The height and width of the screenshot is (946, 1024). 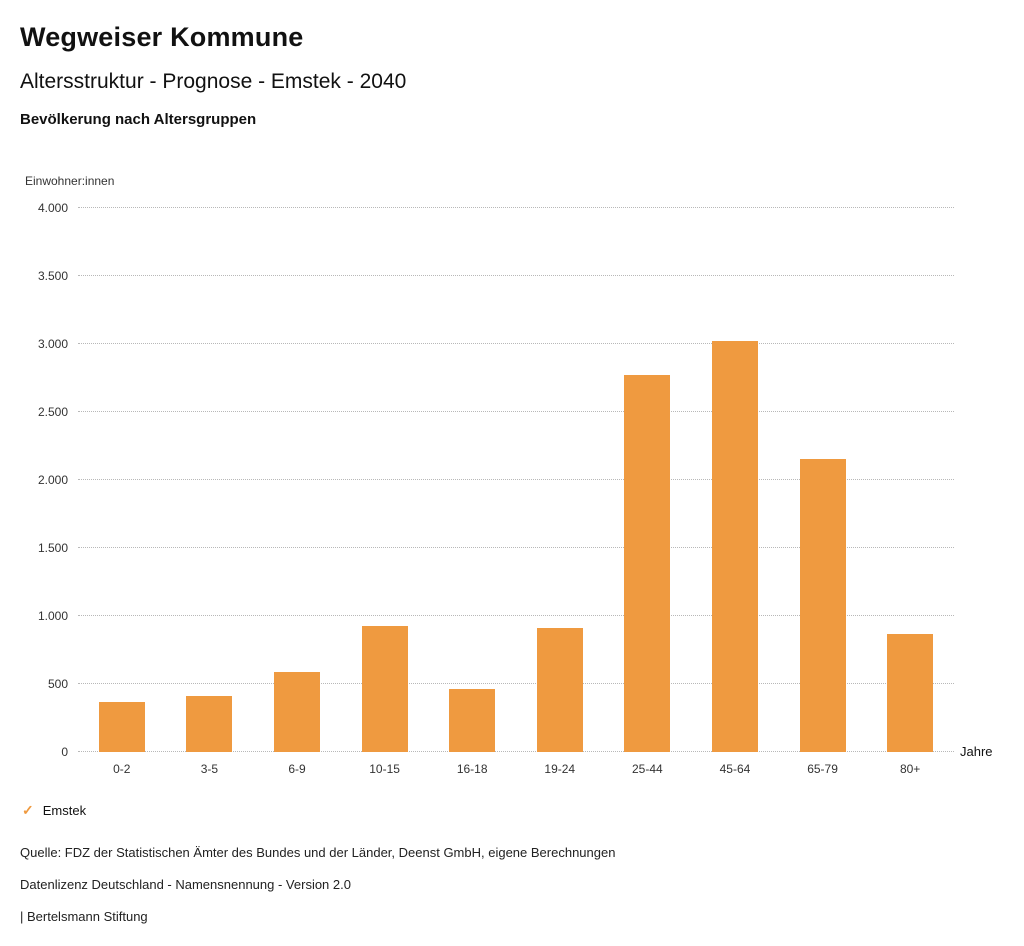 I want to click on x-tick-label: 45-64, so click(x=735, y=769).